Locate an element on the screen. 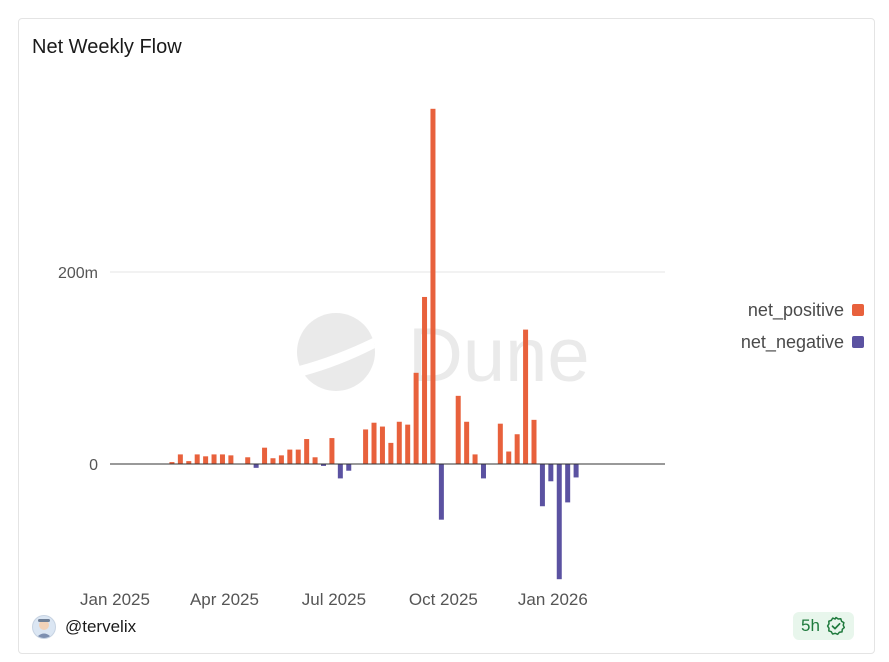 The height and width of the screenshot is (662, 889). legend-item-net-negative: net_negative is located at coordinates (782, 342).